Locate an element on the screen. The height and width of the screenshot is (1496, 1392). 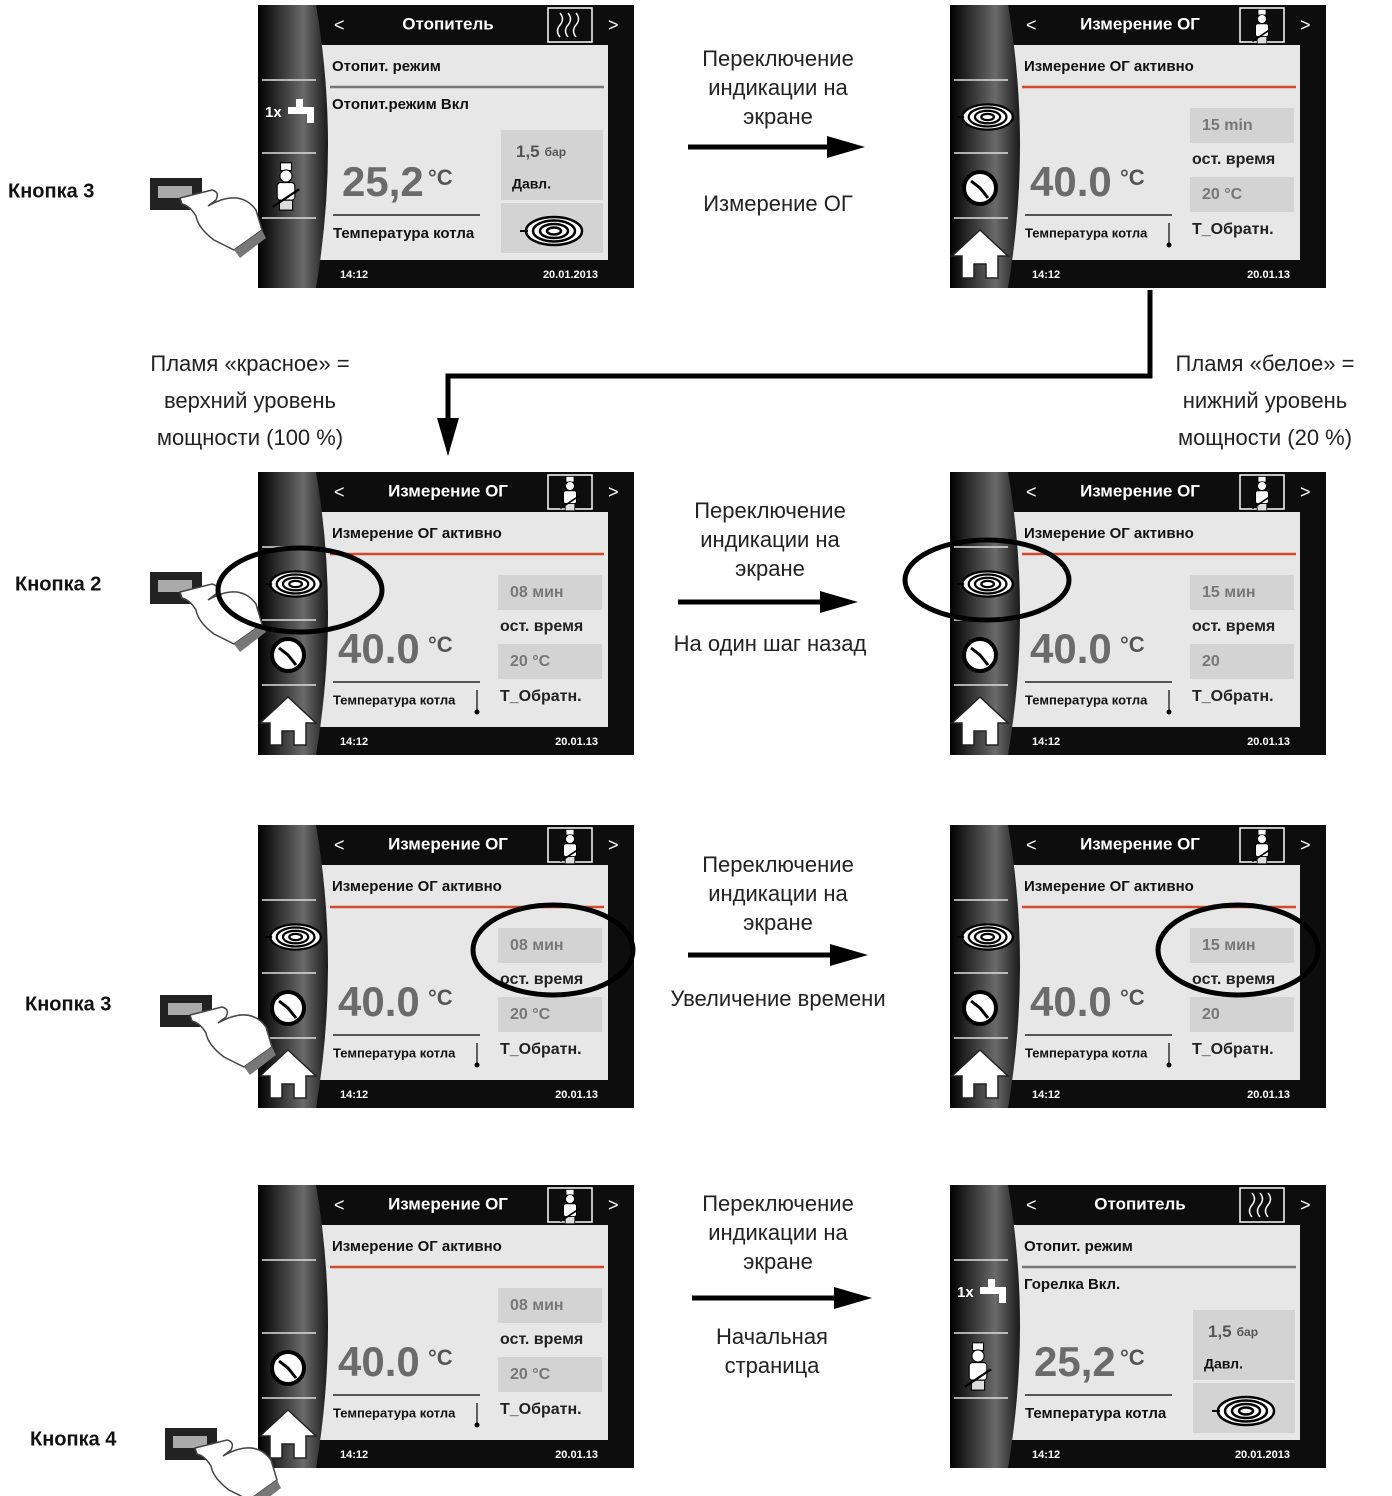
highlight is located at coordinates (1238, 950).